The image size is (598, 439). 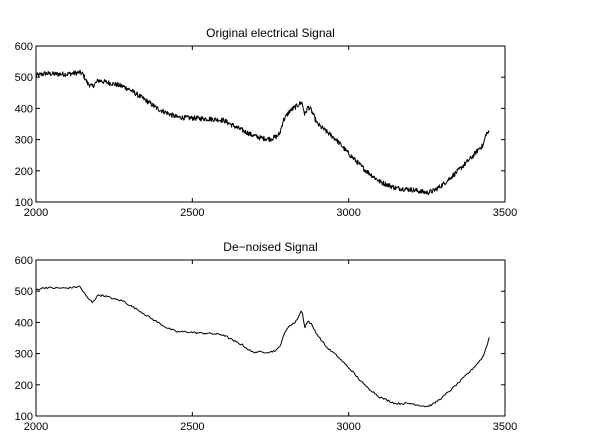 What do you see at coordinates (270, 247) in the screenshot?
I see `chart-title: De−noised Signal` at bounding box center [270, 247].